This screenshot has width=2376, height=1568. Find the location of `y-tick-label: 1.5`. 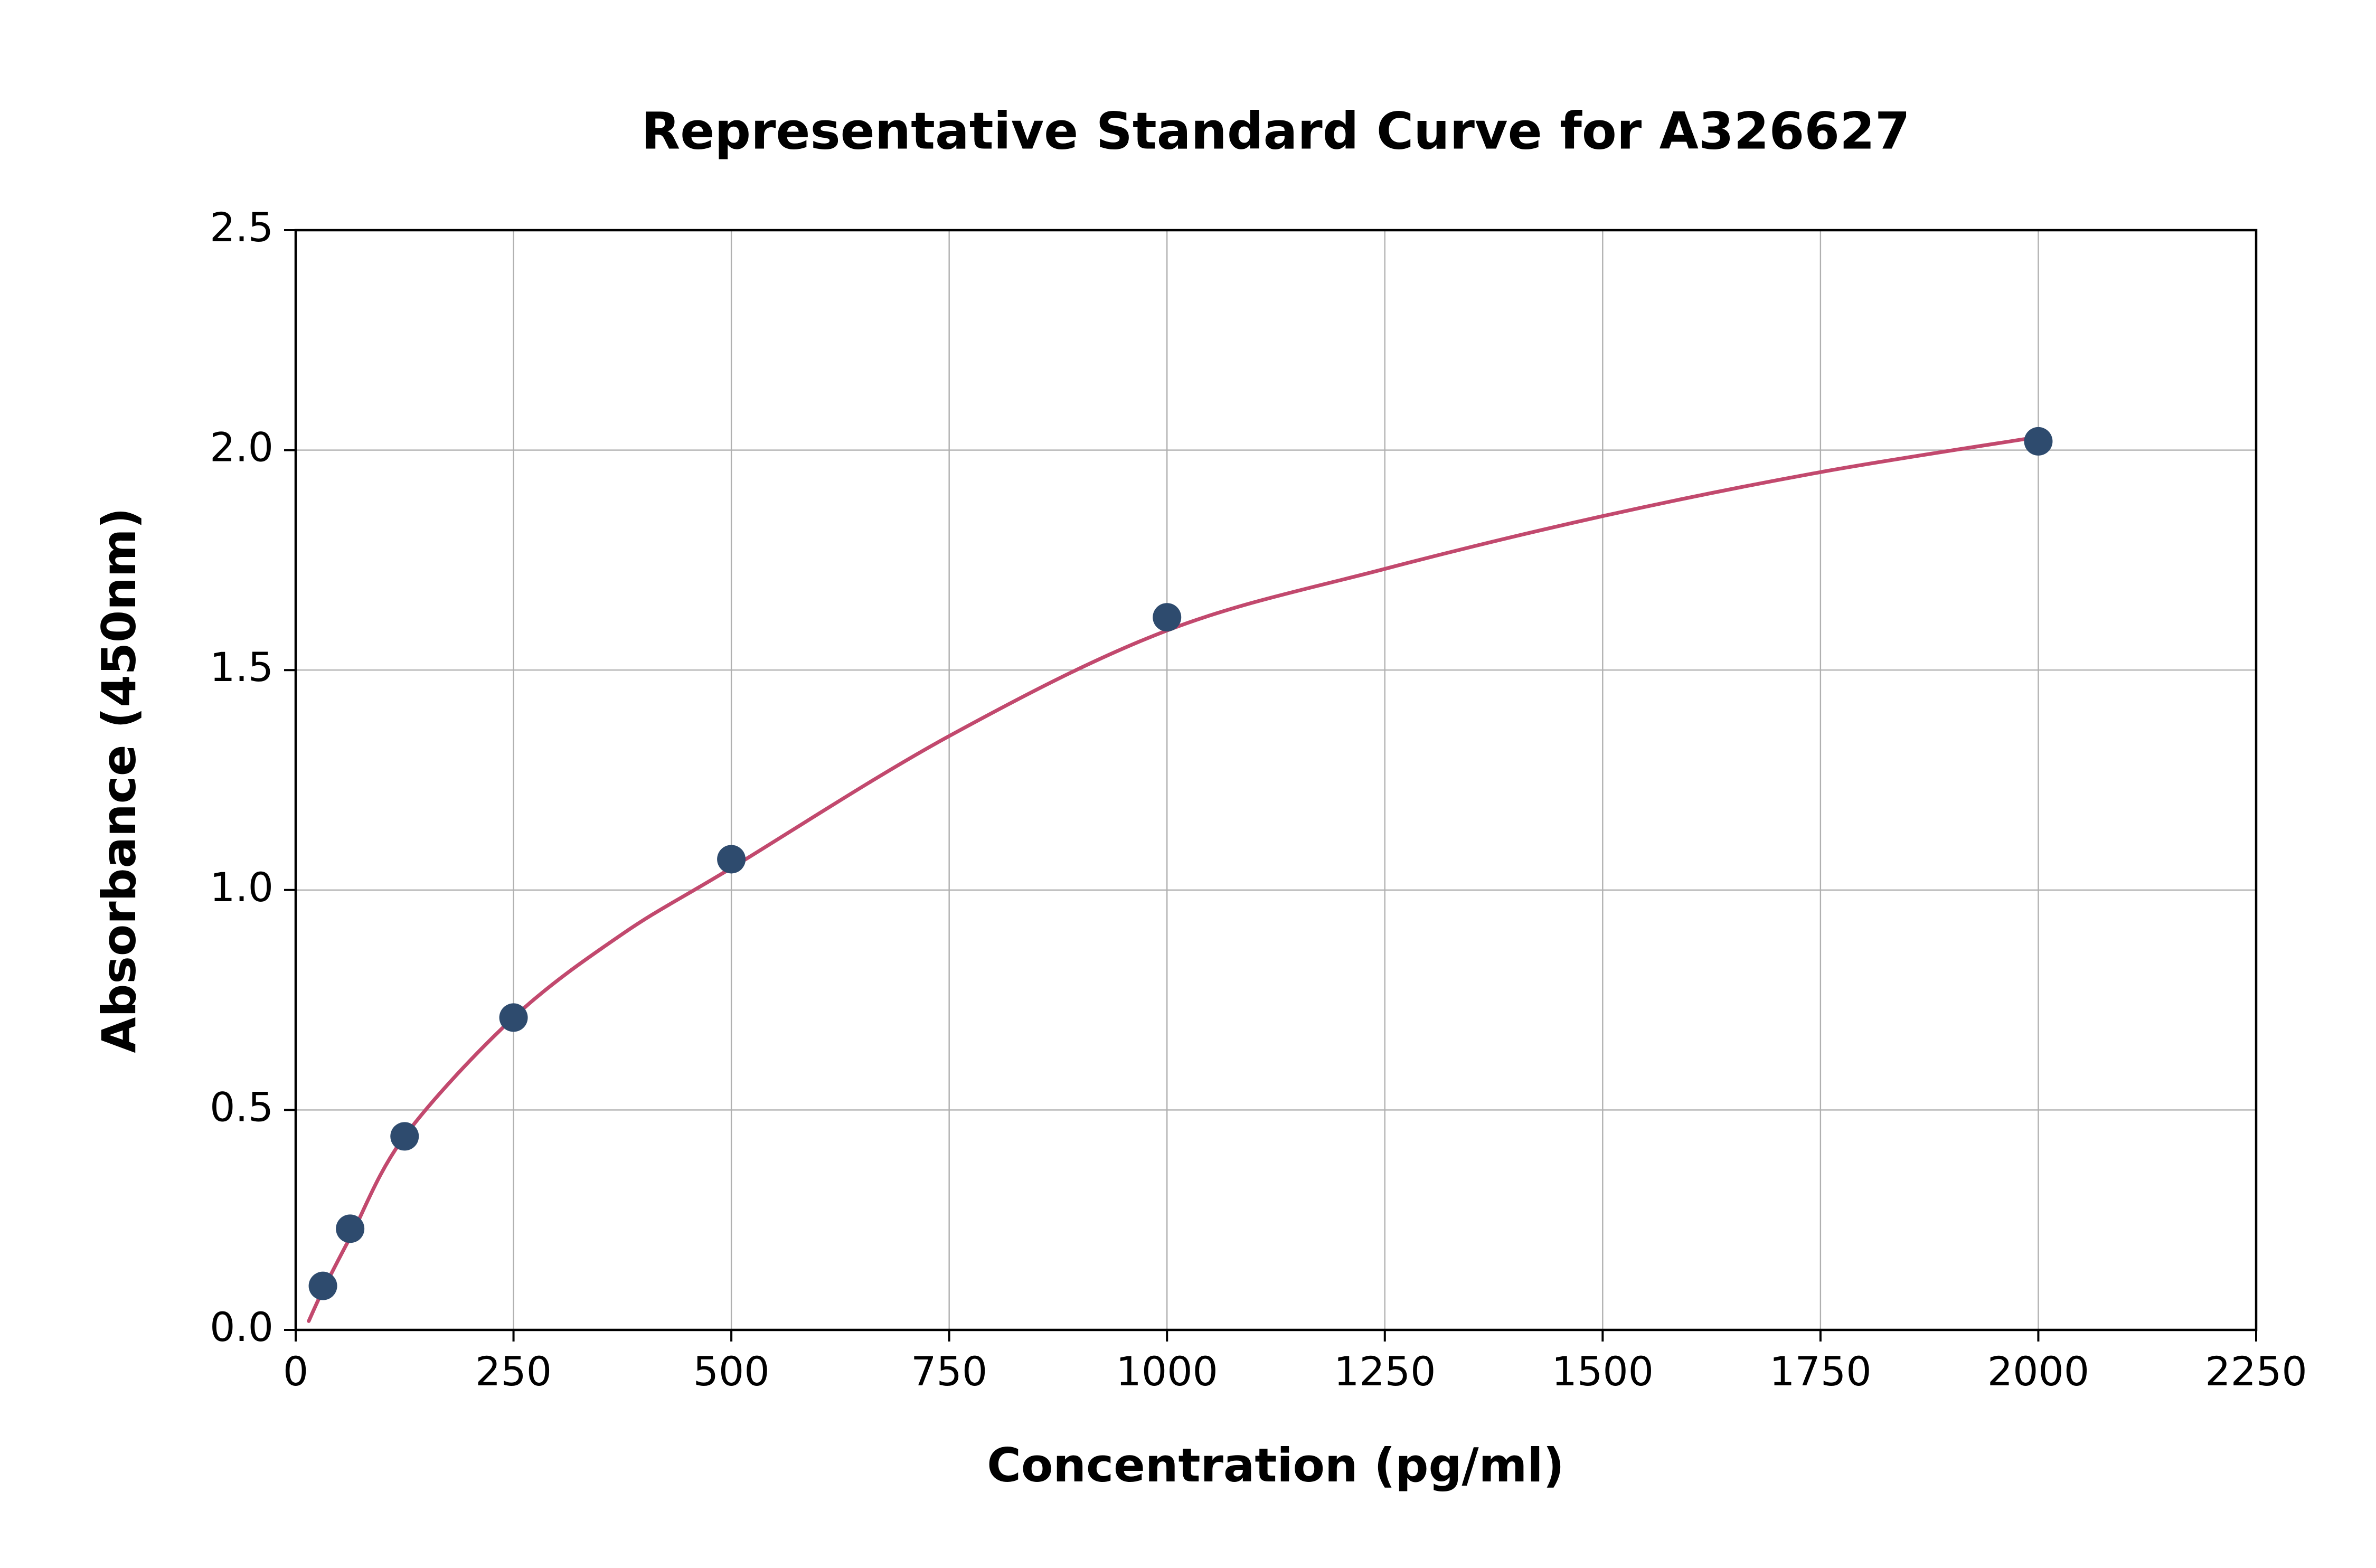

y-tick-label: 1.5 is located at coordinates (242, 667).